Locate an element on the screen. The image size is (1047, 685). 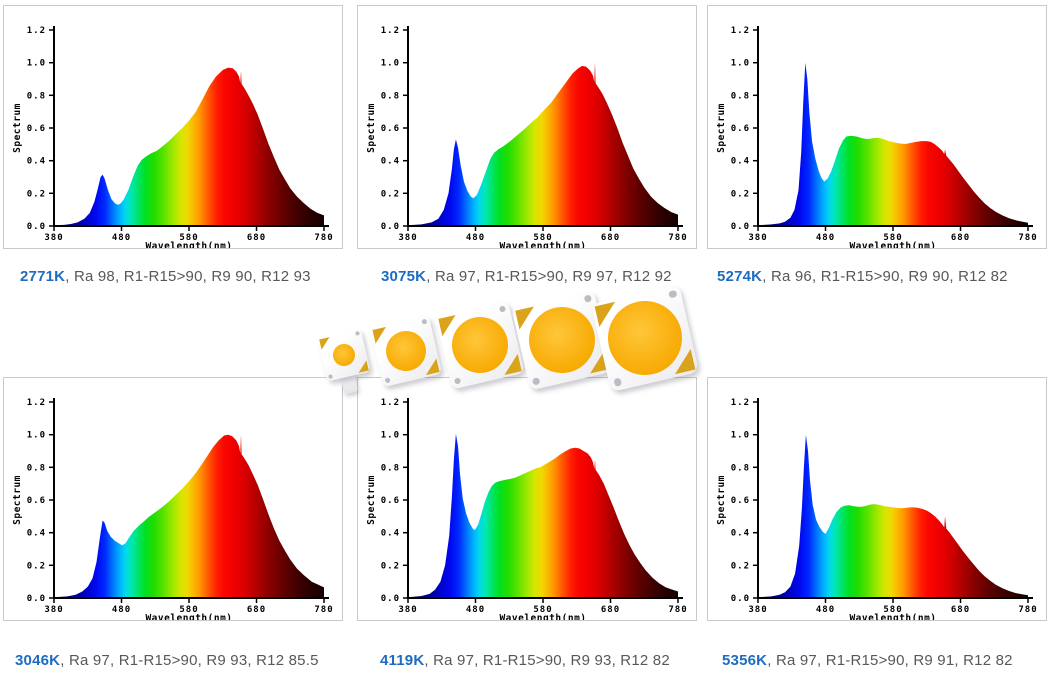
cri-details: , Ra 97, R1-R15>90, R9 93, R12 85.5 is located at coordinates (189, 660).